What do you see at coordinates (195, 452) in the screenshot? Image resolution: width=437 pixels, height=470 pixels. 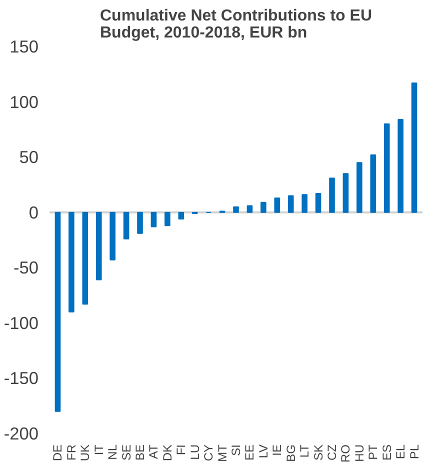 I see `x-tick-label: LU` at bounding box center [195, 452].